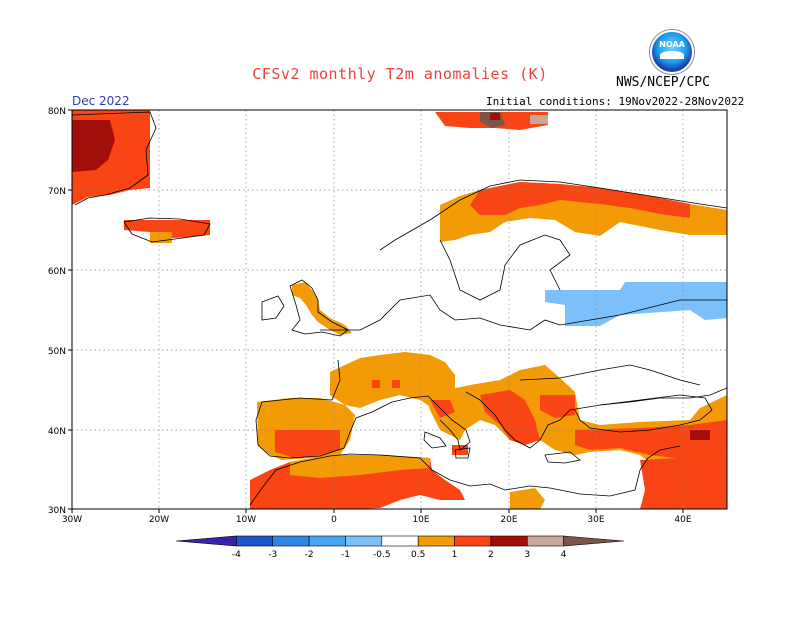 The width and height of the screenshot is (800, 618). I want to click on lat-label: 40N, so click(57, 432).